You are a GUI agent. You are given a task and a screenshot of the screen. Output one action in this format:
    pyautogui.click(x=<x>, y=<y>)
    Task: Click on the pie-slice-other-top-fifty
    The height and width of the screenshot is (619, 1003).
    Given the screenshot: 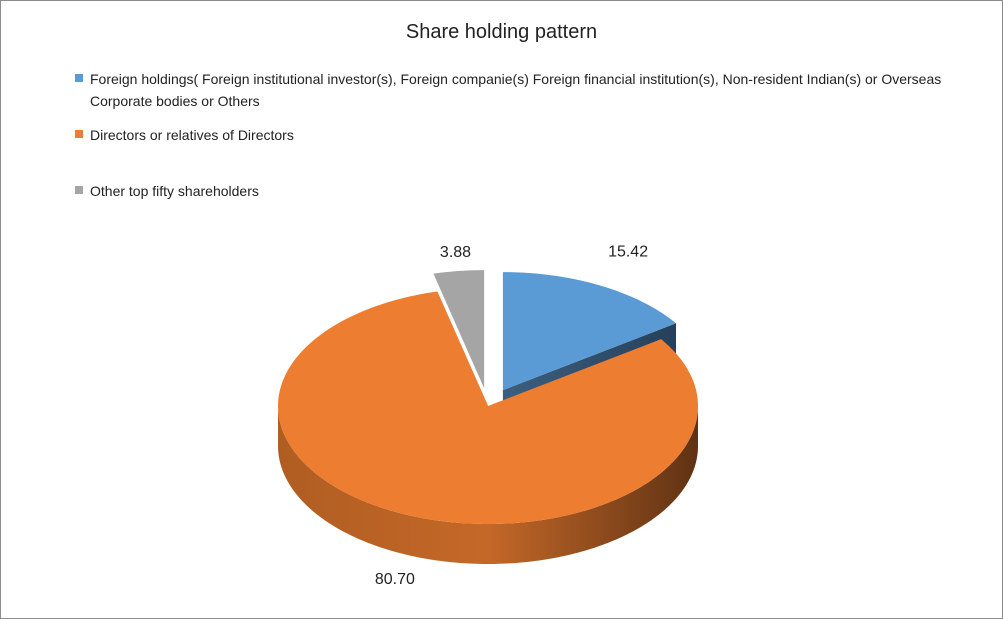 What is the action you would take?
    pyautogui.click(x=459, y=329)
    